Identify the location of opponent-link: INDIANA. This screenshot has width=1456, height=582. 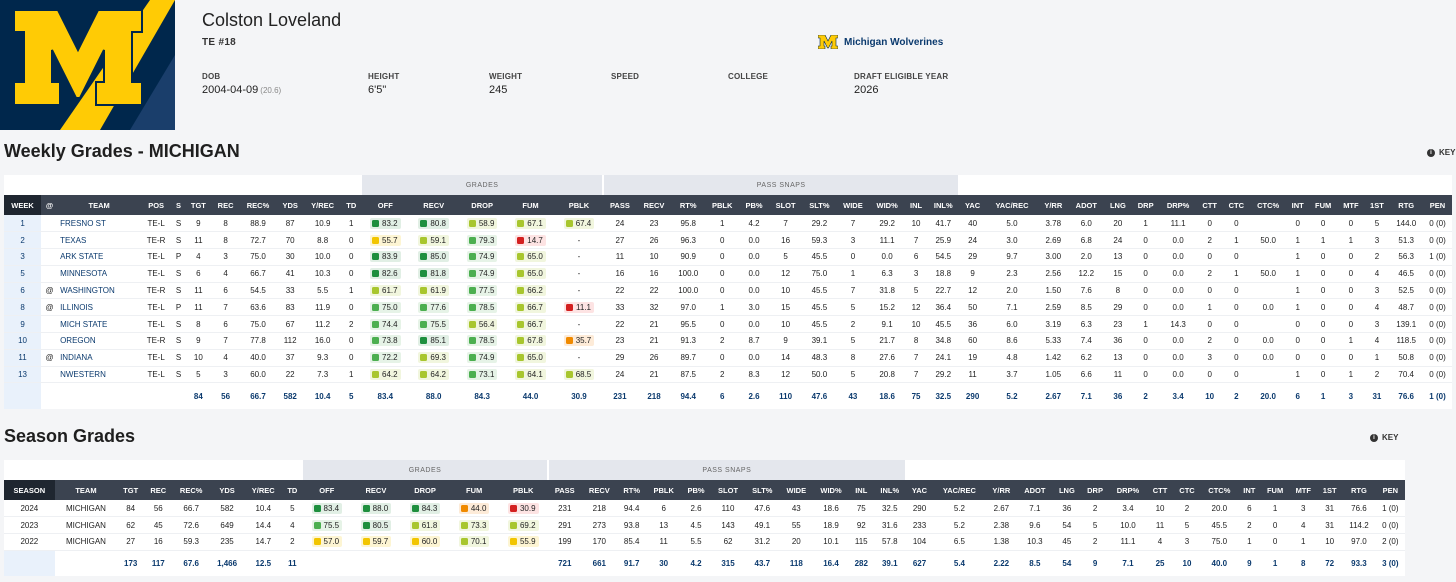
(99, 358).